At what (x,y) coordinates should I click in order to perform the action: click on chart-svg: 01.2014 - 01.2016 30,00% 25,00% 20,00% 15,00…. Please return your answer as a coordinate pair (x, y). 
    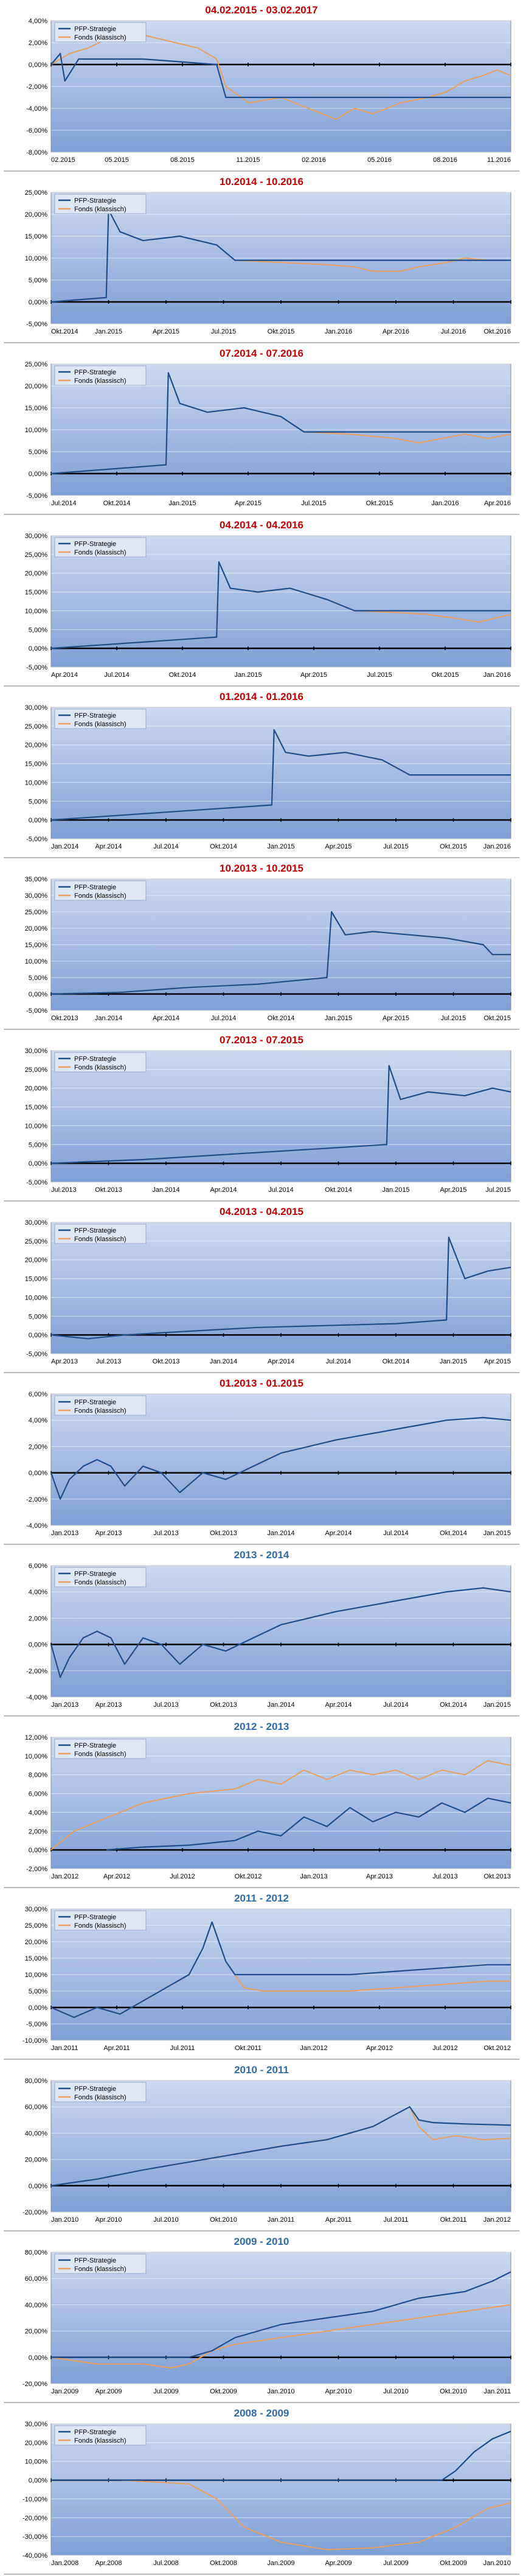
    Looking at the image, I should click on (268, 770).